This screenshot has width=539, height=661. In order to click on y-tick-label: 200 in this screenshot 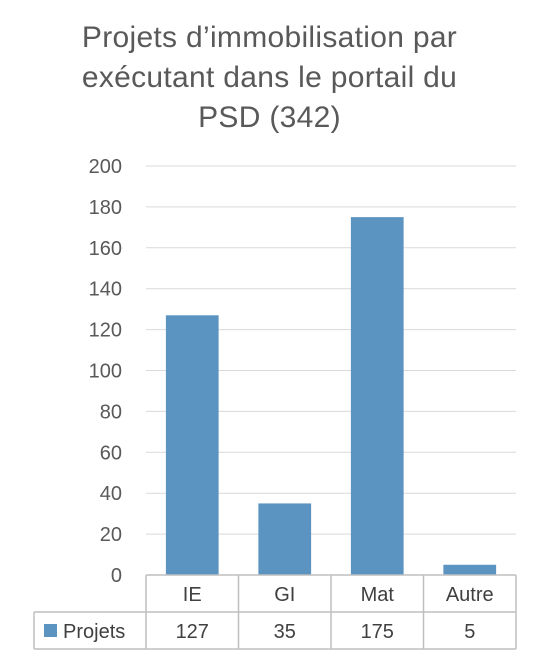, I will do `click(105, 167)`.